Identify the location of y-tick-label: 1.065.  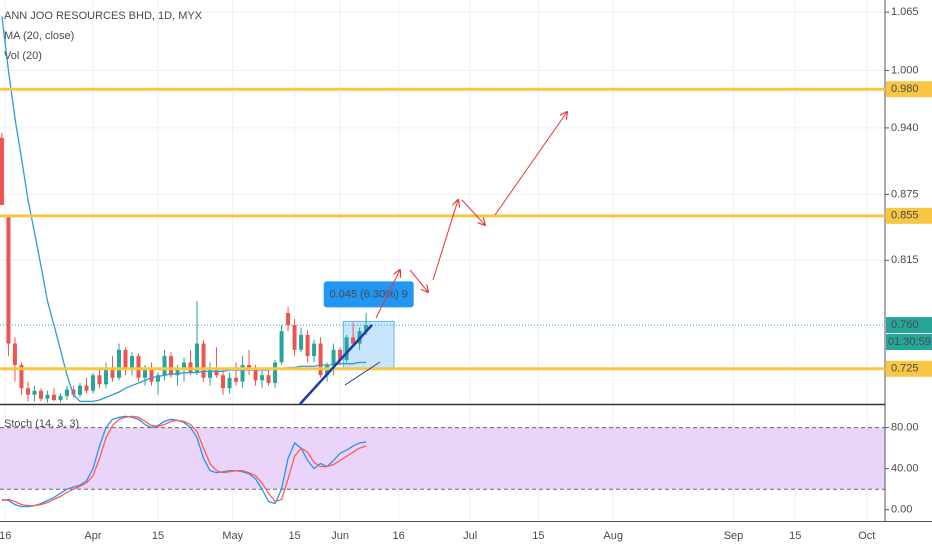
(905, 12).